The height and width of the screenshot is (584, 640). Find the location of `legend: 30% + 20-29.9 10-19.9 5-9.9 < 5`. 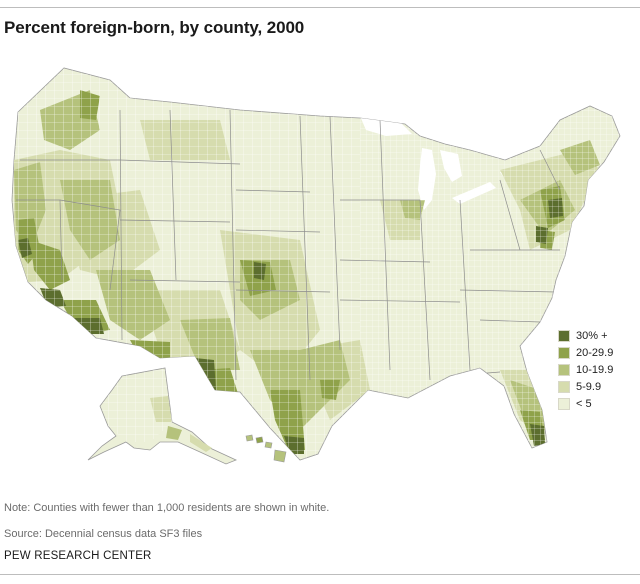

legend: 30% + 20-29.9 10-19.9 5-9.9 < 5 is located at coordinates (585, 370).